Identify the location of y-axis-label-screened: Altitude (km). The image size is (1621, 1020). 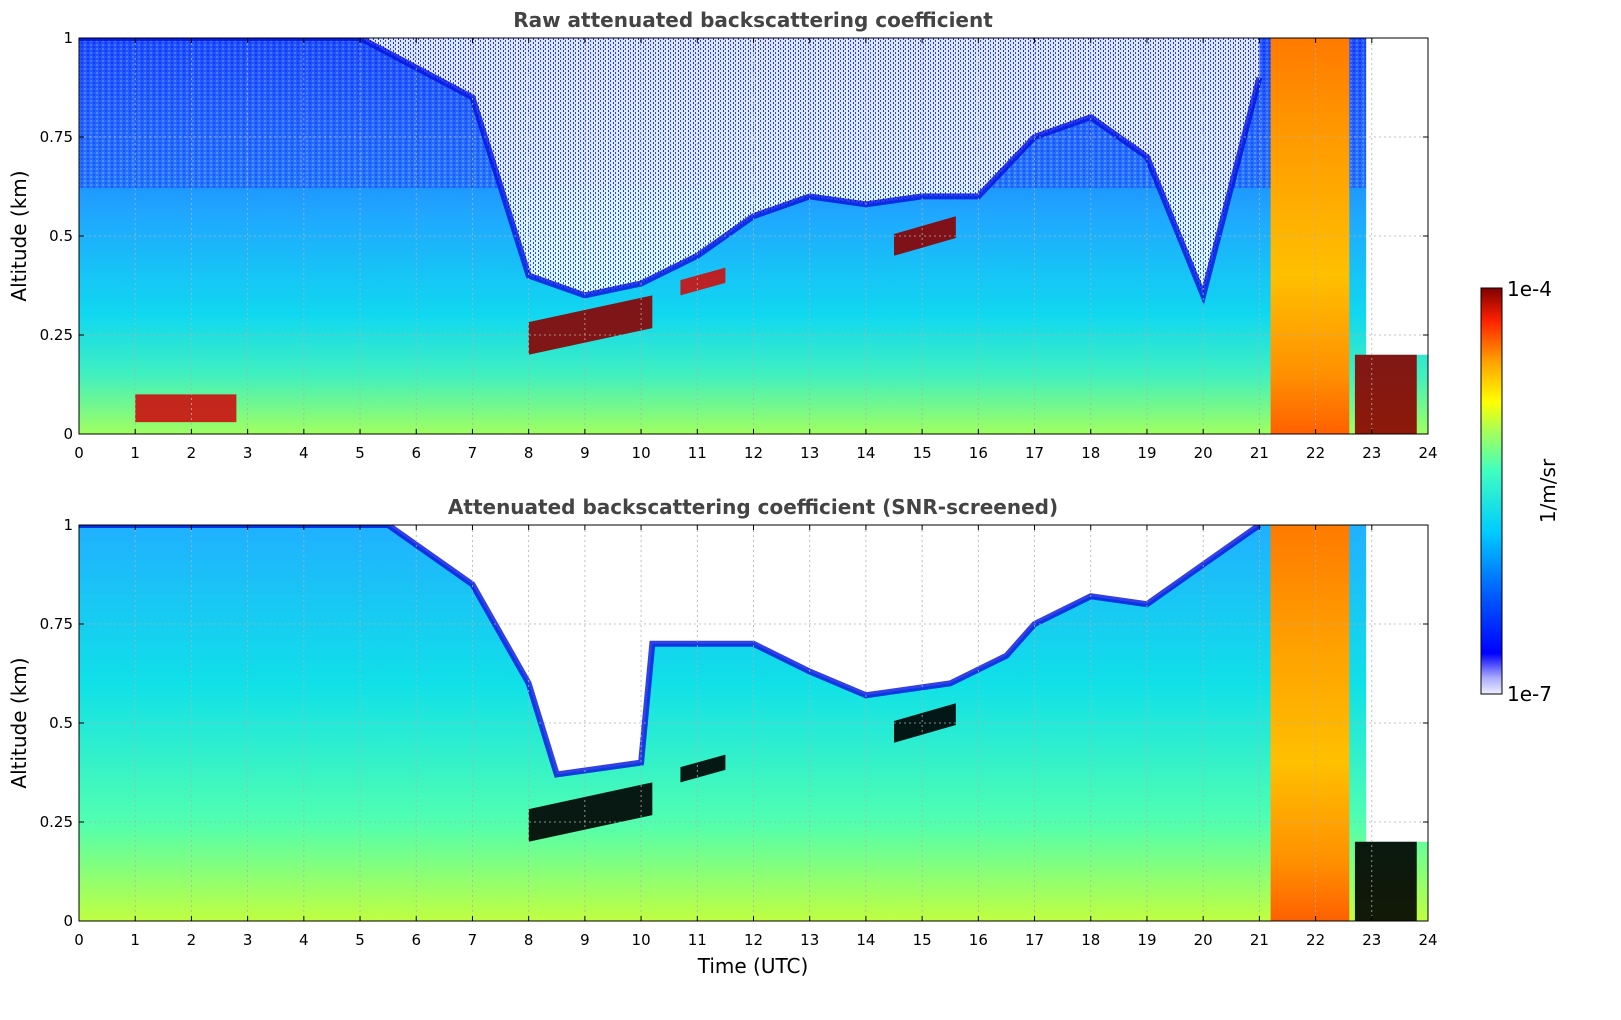
(19, 722).